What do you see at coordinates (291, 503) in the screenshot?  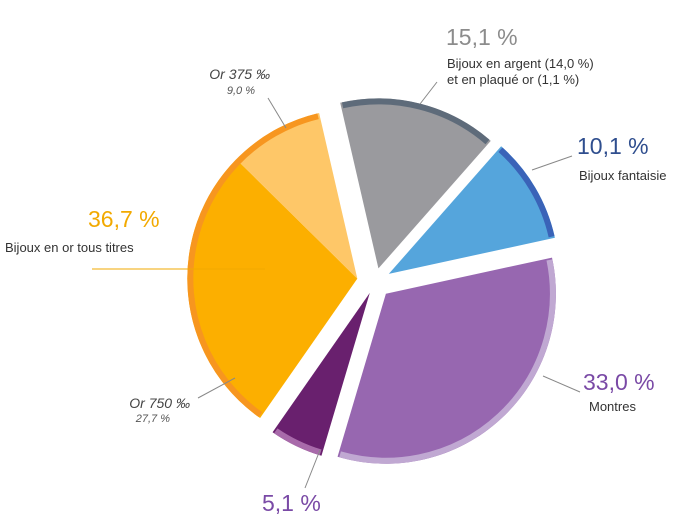 I see `dark-value-label: 5,1 %` at bounding box center [291, 503].